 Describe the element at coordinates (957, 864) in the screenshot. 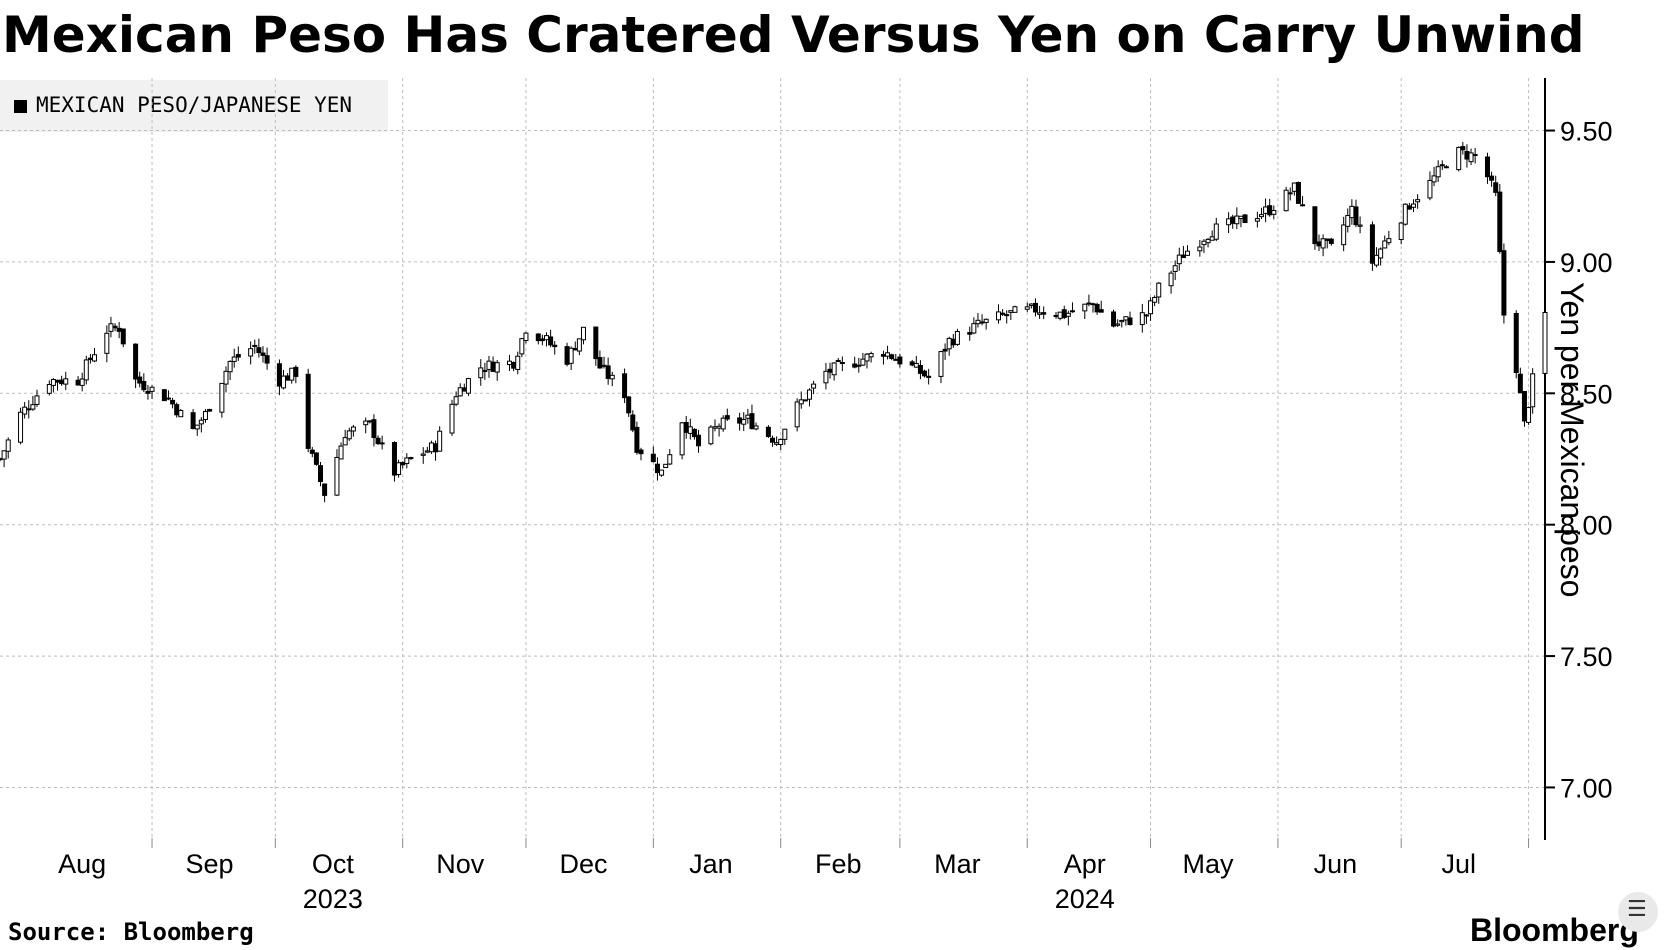

I see `x-tick-label: Mar` at that location.